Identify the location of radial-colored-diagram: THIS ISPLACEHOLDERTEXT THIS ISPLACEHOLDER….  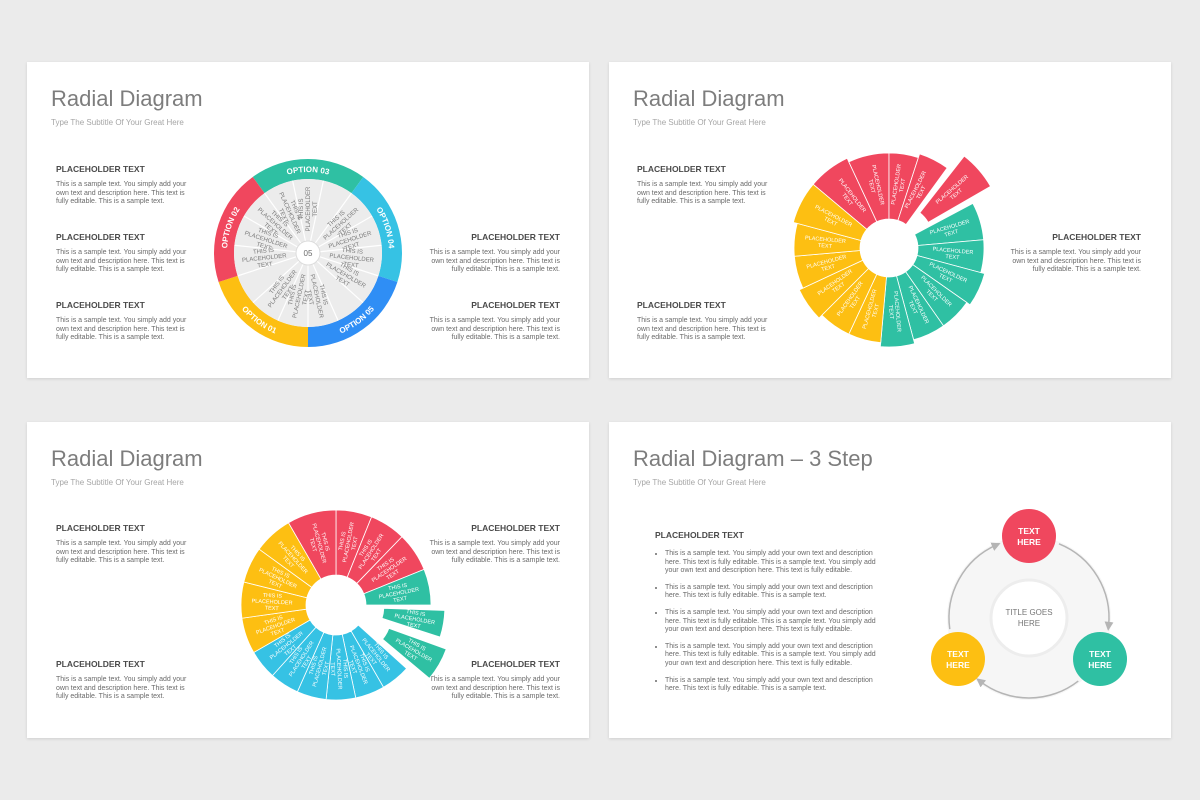
(343, 605).